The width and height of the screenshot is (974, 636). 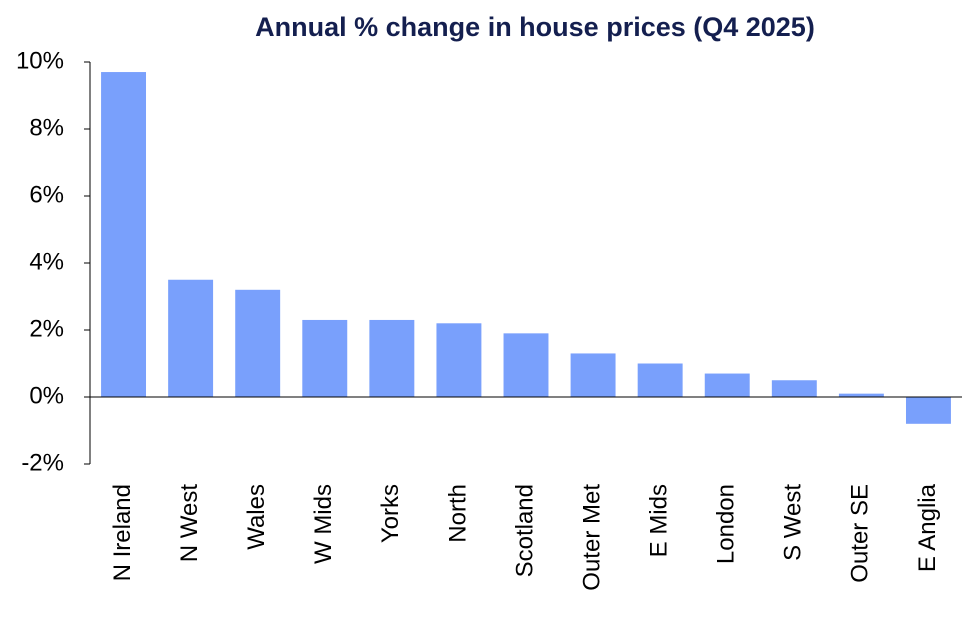 What do you see at coordinates (122, 532) in the screenshot?
I see `x-tick-label: N Ireland` at bounding box center [122, 532].